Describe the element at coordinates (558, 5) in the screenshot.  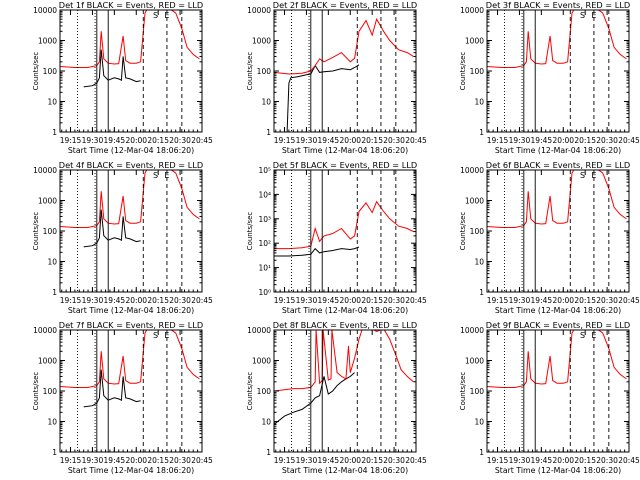
I see `panel-title: Det 3f BLACK = Events, RED = LLD` at that location.